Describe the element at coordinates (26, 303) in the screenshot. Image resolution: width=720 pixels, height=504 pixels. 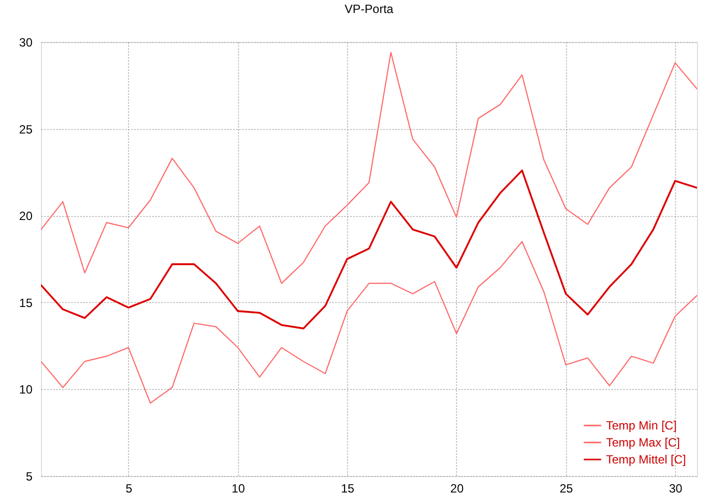
I see `y-tick-label: 15` at that location.